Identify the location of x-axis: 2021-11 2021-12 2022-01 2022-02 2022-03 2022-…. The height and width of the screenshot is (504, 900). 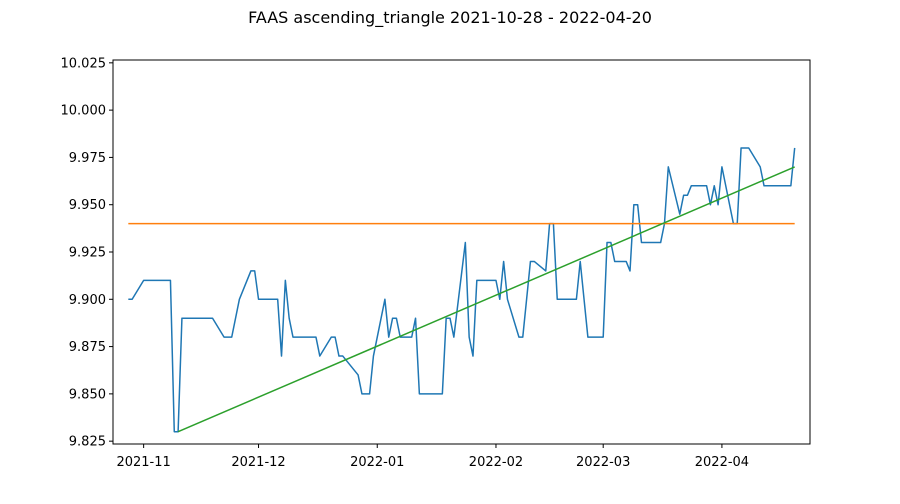
(432, 457).